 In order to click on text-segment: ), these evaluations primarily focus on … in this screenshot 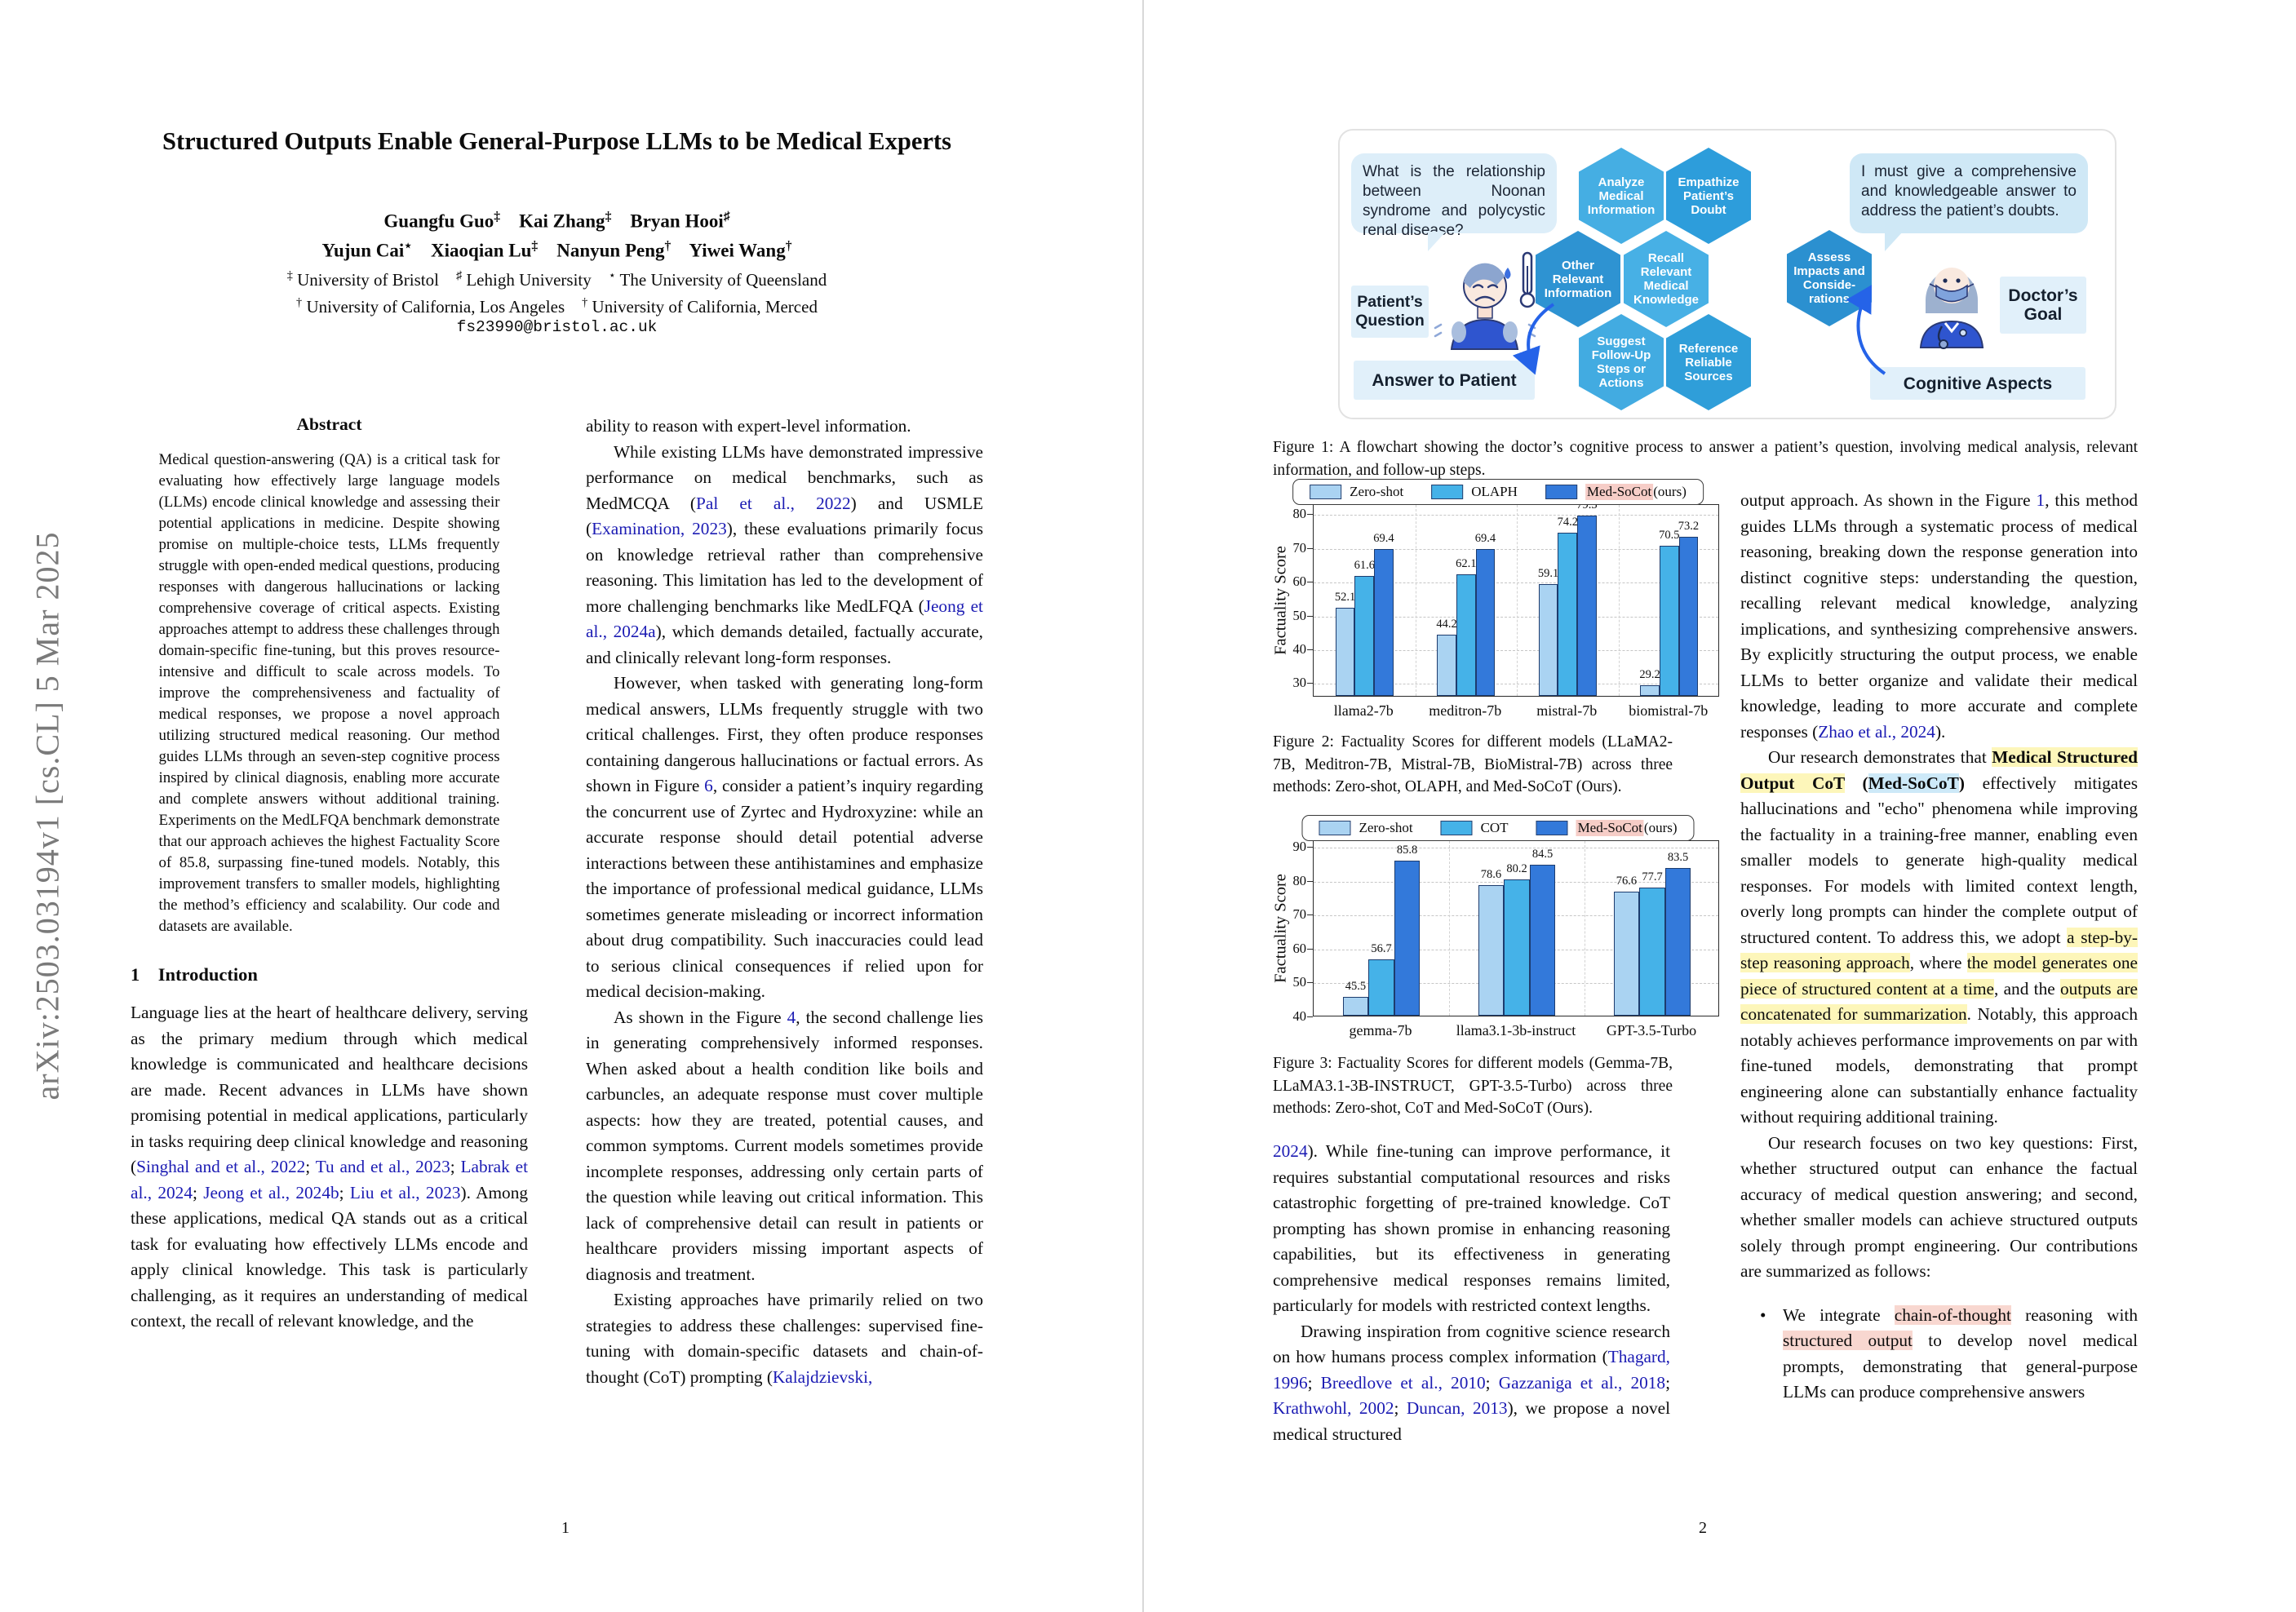, I will do `click(784, 567)`.